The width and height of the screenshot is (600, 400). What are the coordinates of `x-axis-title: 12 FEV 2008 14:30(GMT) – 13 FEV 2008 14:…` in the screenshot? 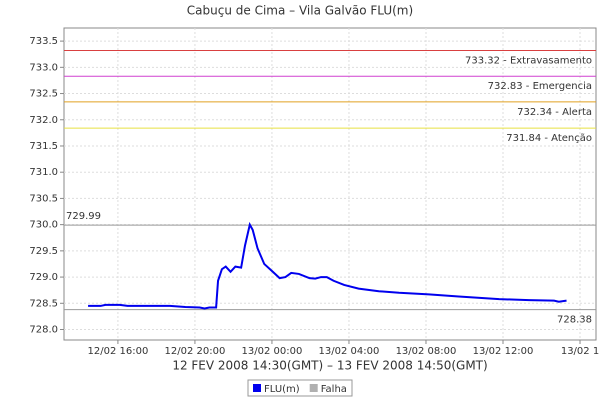 It's located at (329, 366).